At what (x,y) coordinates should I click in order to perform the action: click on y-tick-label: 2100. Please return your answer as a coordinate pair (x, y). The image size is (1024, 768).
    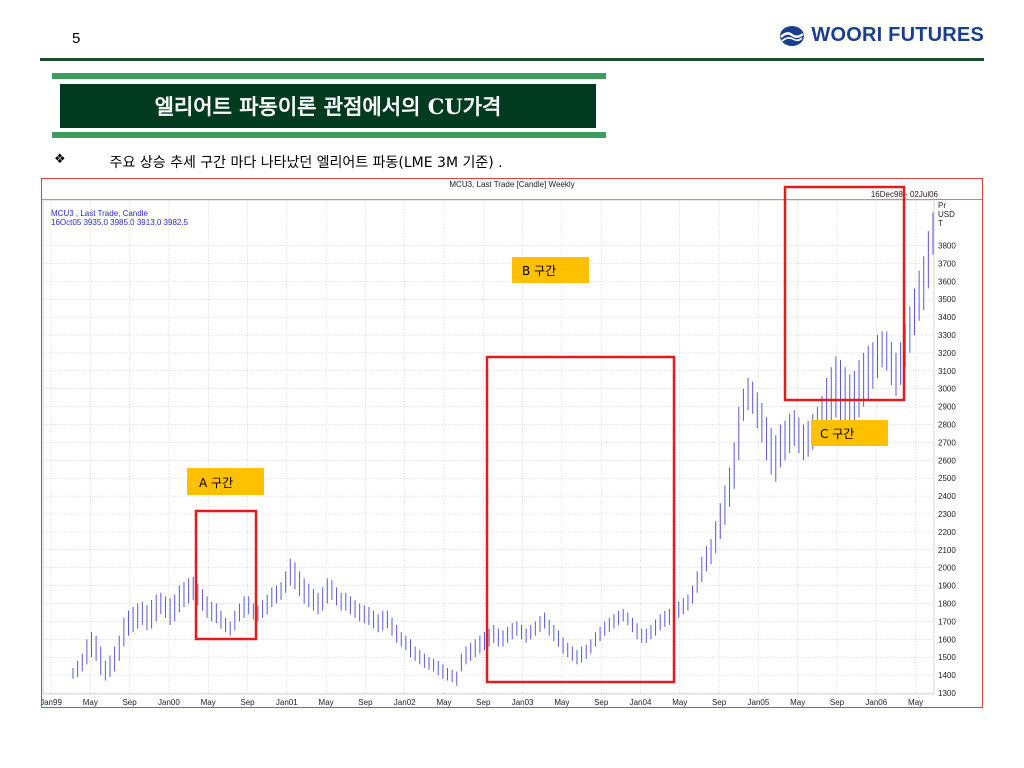
    Looking at the image, I should click on (947, 550).